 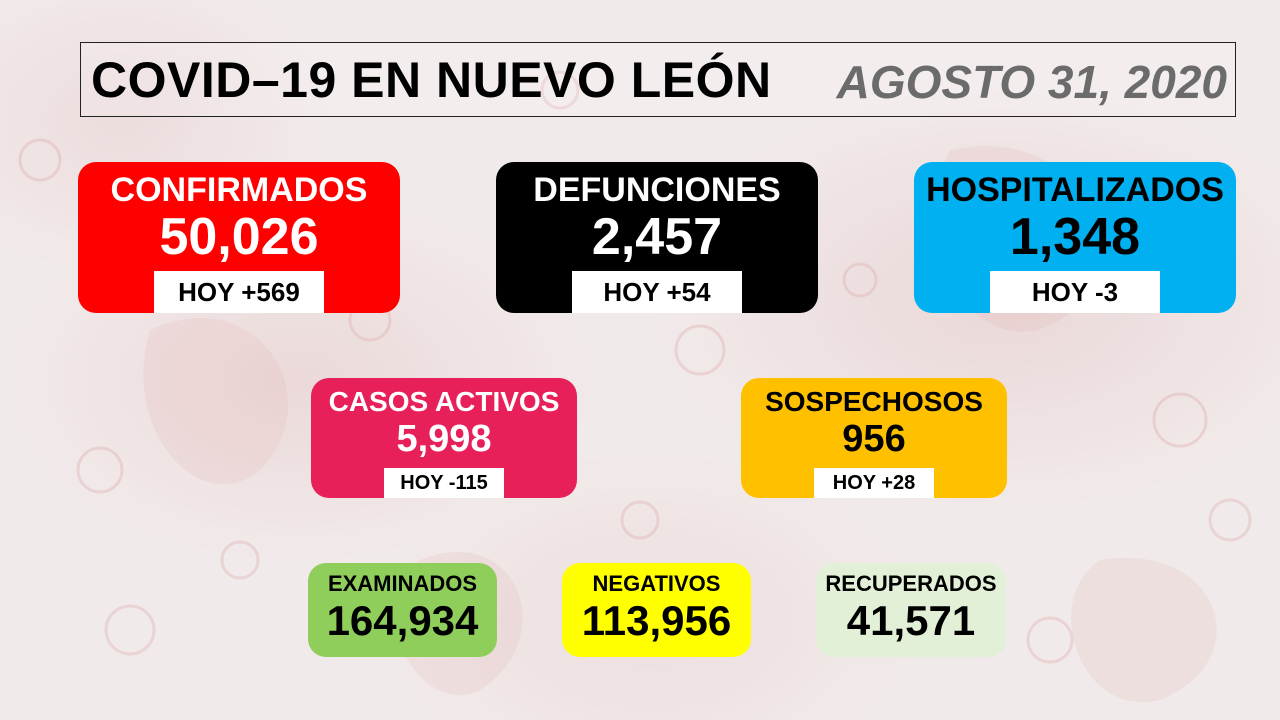 What do you see at coordinates (239, 190) in the screenshot?
I see `confirmados-label: CONFIRMADOS` at bounding box center [239, 190].